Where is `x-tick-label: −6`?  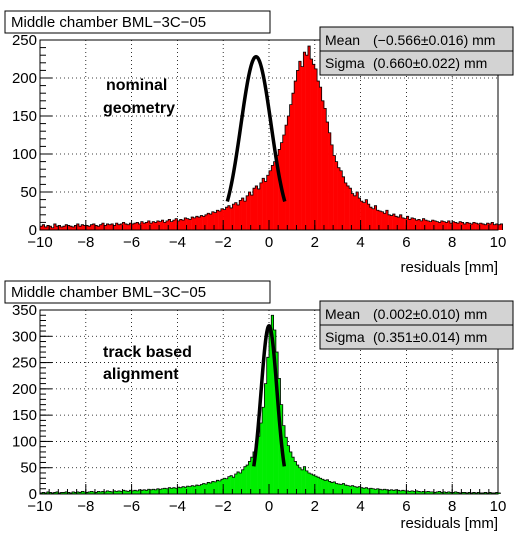 x-tick-label: −6 is located at coordinates (131, 506).